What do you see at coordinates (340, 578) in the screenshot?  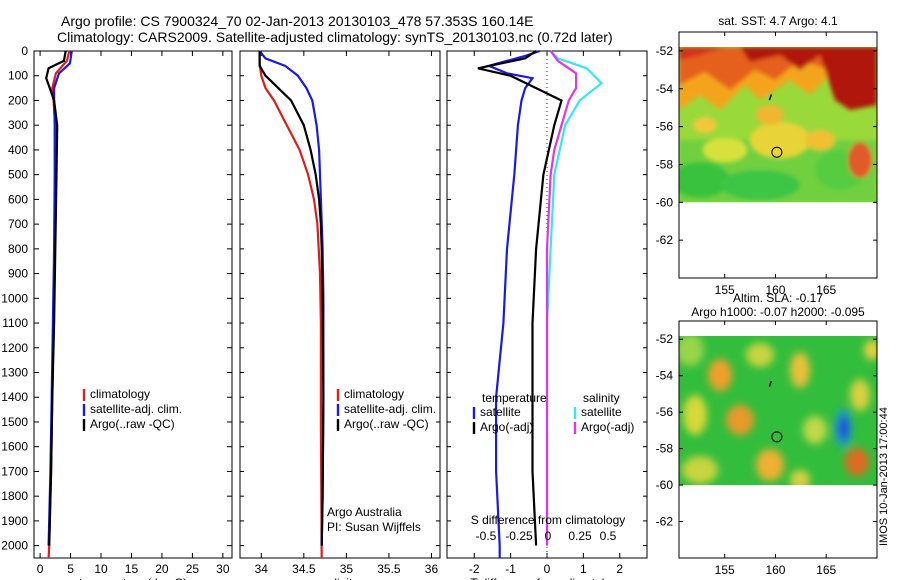 I see `x-axis-label: salinity` at bounding box center [340, 578].